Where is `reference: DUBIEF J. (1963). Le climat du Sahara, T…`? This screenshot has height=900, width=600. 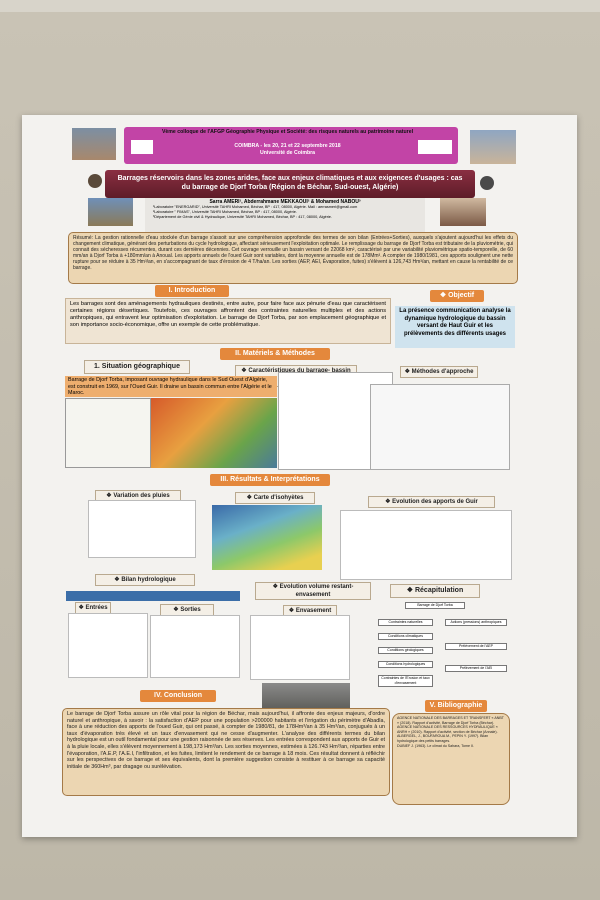 reference: DUBIEF J. (1963). Le climat du Sahara, T… is located at coordinates (436, 745).